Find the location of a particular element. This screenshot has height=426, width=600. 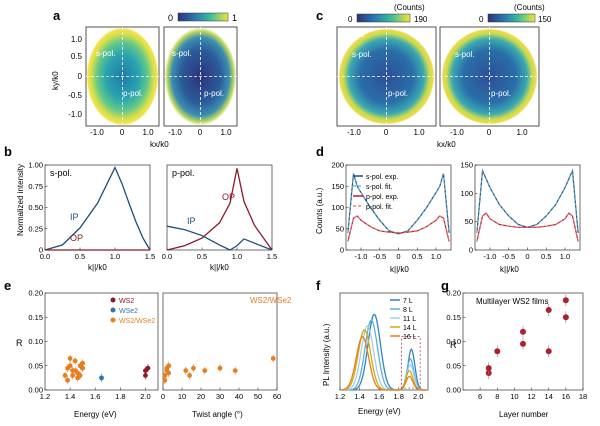

y-tick-label: 0.10 is located at coordinates (453, 341).